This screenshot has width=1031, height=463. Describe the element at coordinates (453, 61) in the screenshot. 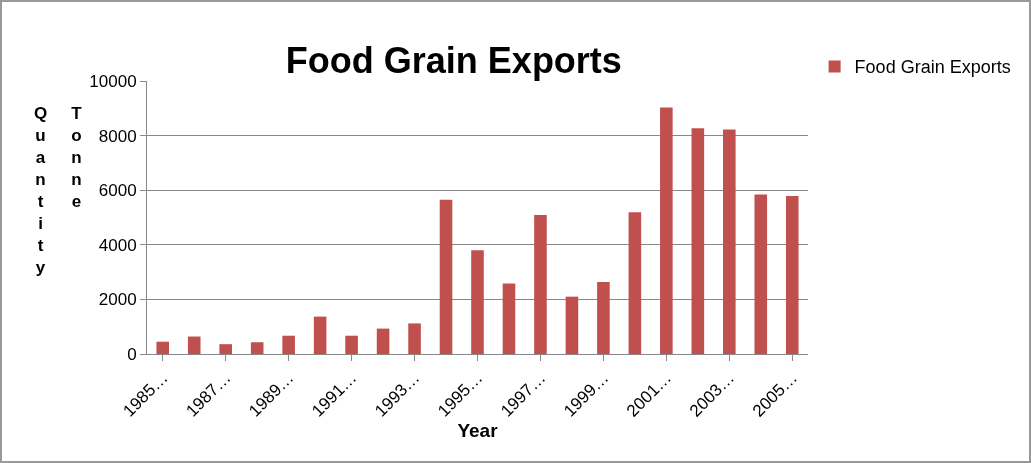

I see `chart-title: Food Grain Exports` at that location.